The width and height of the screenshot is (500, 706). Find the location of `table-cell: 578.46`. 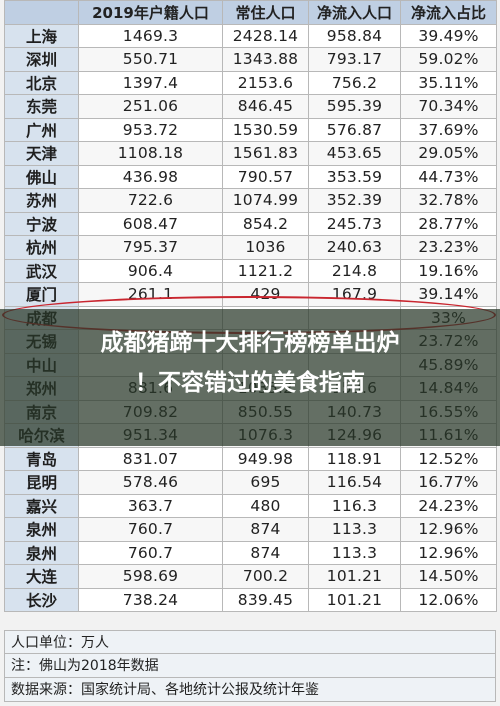

table-cell: 578.46 is located at coordinates (150, 482).